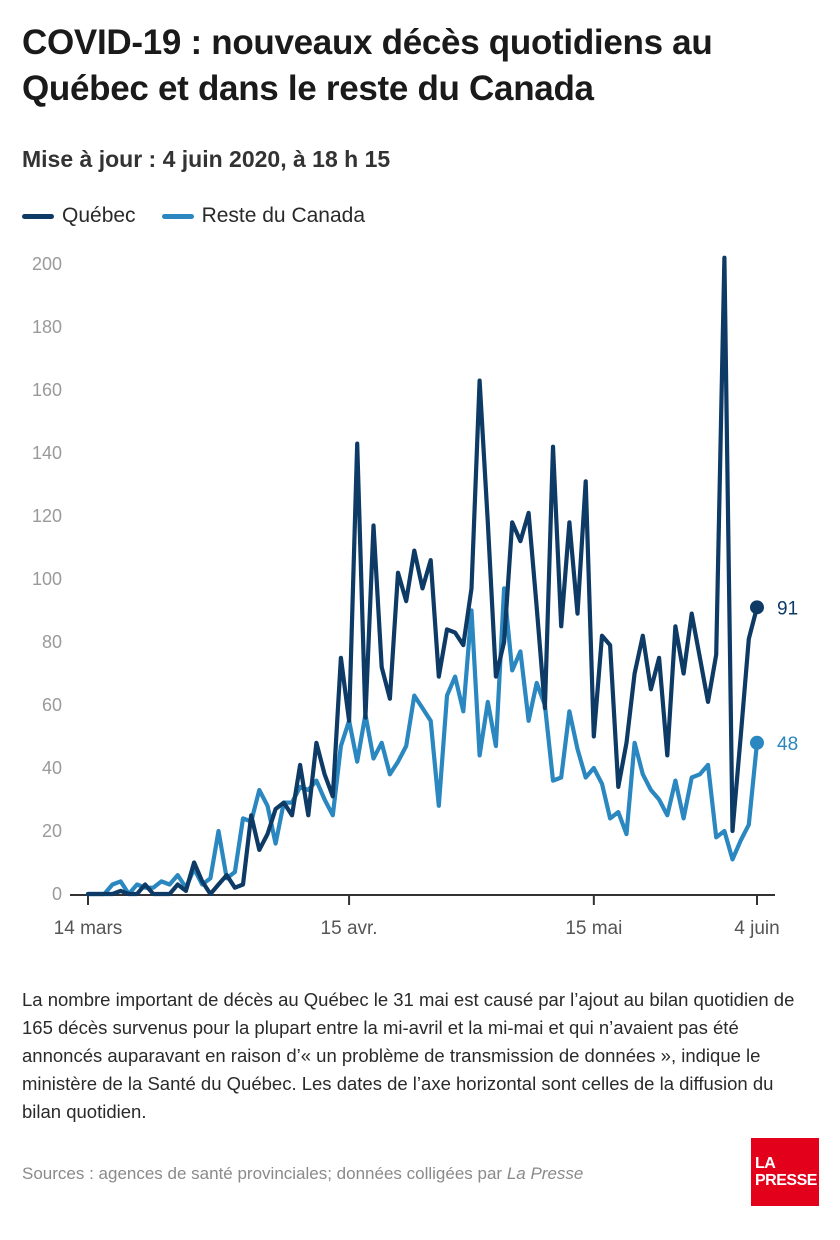  Describe the element at coordinates (545, 1173) in the screenshot. I see `source-publisher: La Presse` at that location.